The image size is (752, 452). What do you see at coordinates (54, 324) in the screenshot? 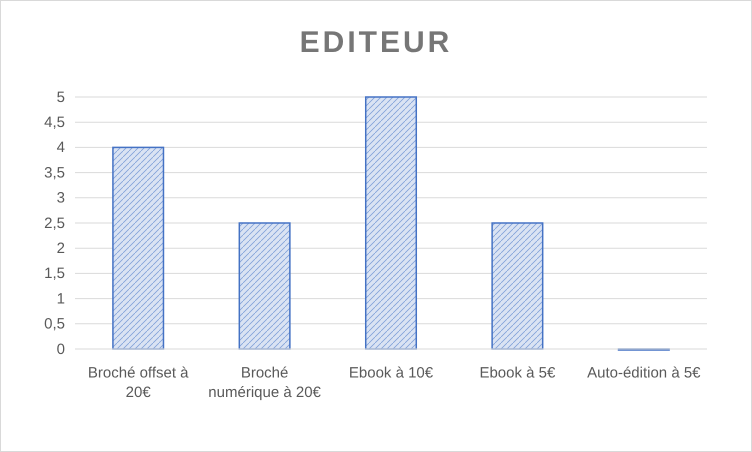
I see `y-tick-label: 0,5` at bounding box center [54, 324].